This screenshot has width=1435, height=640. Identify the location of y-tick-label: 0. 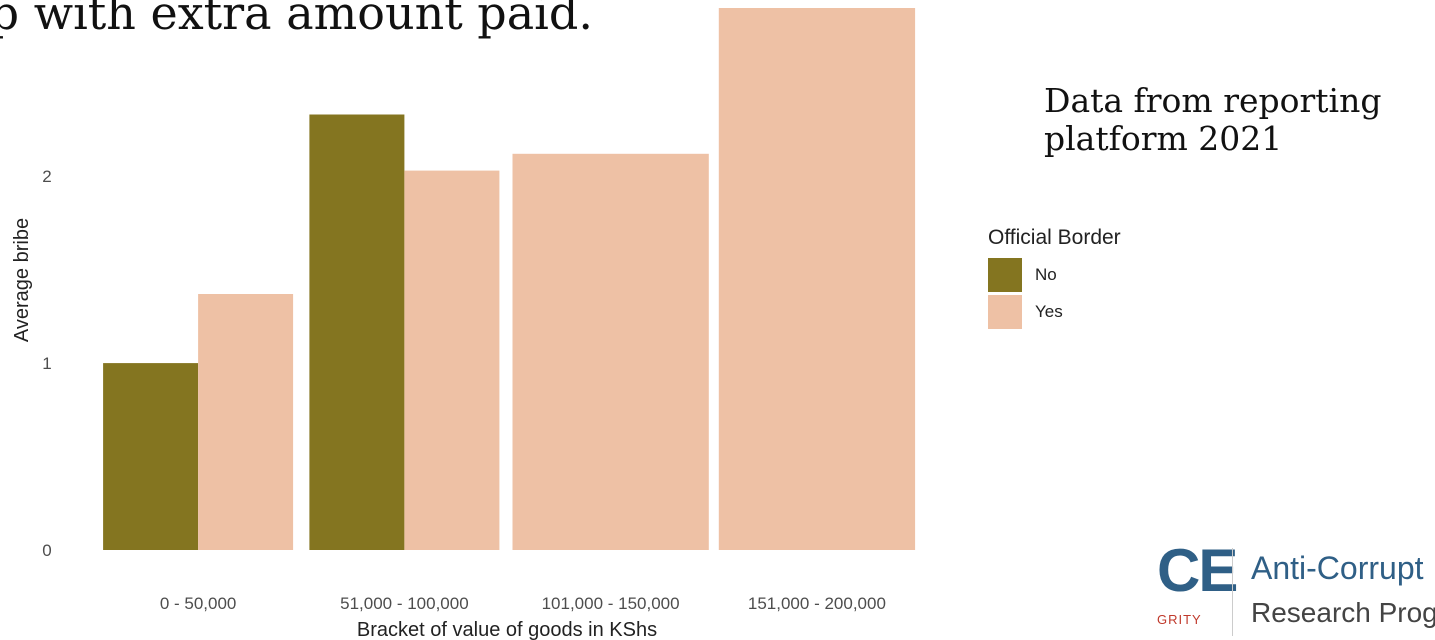
(46, 550).